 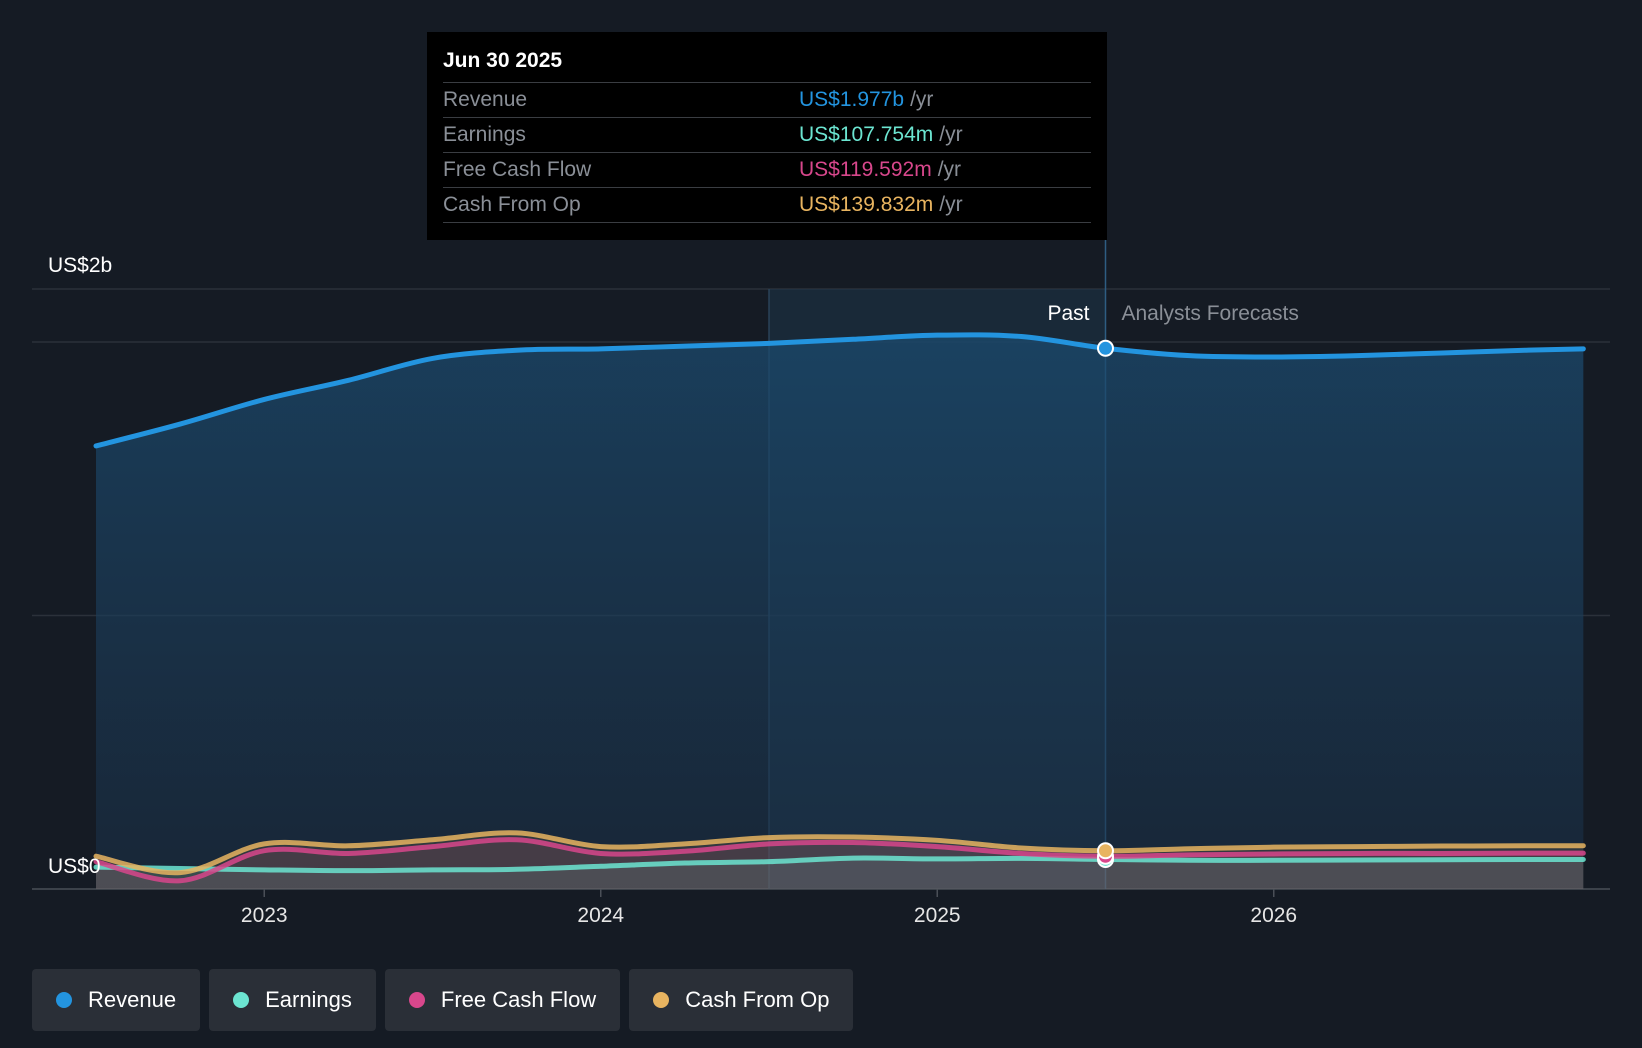 I want to click on past-label: Past, so click(x=1068, y=313).